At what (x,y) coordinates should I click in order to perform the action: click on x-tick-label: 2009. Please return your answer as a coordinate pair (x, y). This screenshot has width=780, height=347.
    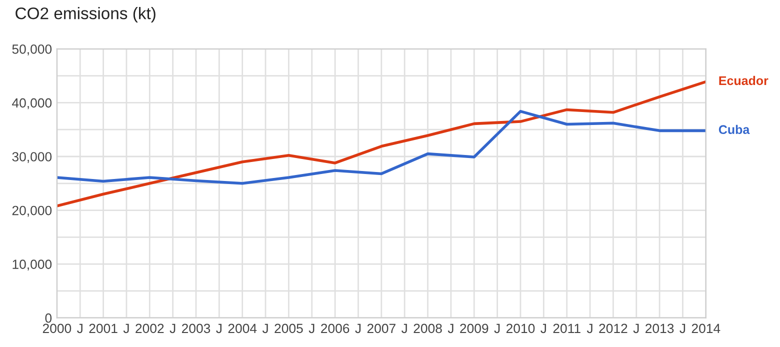
    Looking at the image, I should click on (474, 329).